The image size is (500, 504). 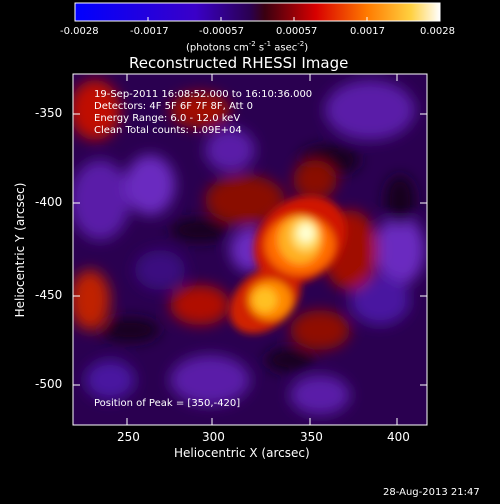 I want to click on colorbar-tick-label: -0.0017, so click(x=149, y=31).